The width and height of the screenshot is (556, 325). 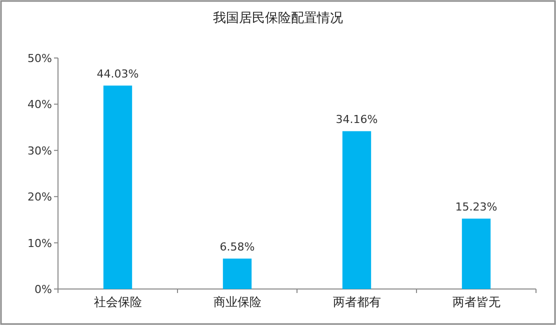 I want to click on x-tick-label: 两者都有, so click(x=356, y=302).